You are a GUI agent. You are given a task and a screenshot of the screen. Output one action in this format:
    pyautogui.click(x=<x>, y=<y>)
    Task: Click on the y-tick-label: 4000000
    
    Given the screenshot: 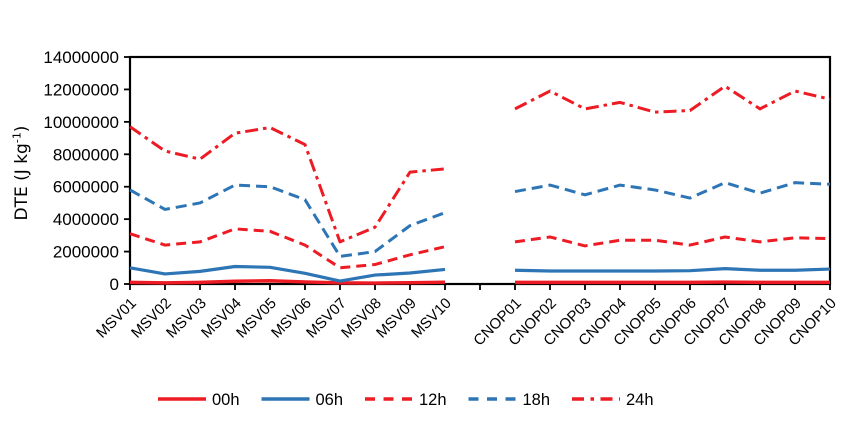 What is the action you would take?
    pyautogui.click(x=86, y=219)
    